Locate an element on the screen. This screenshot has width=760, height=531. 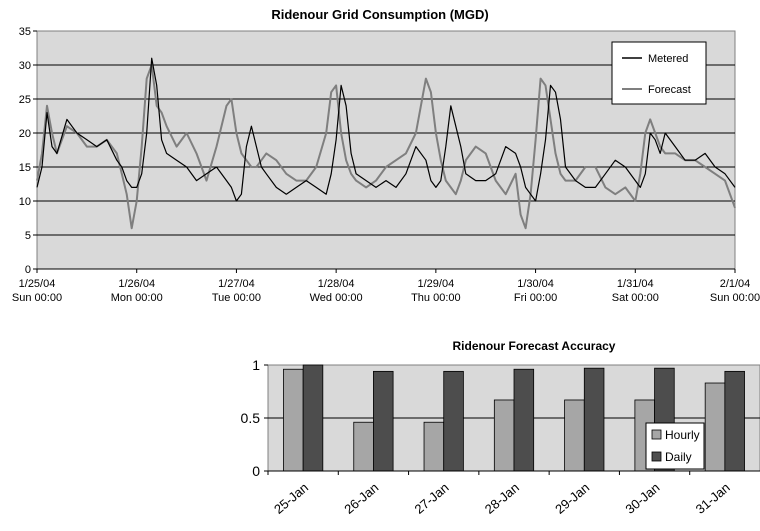
bar-hourly-25-jan is located at coordinates (293, 420).